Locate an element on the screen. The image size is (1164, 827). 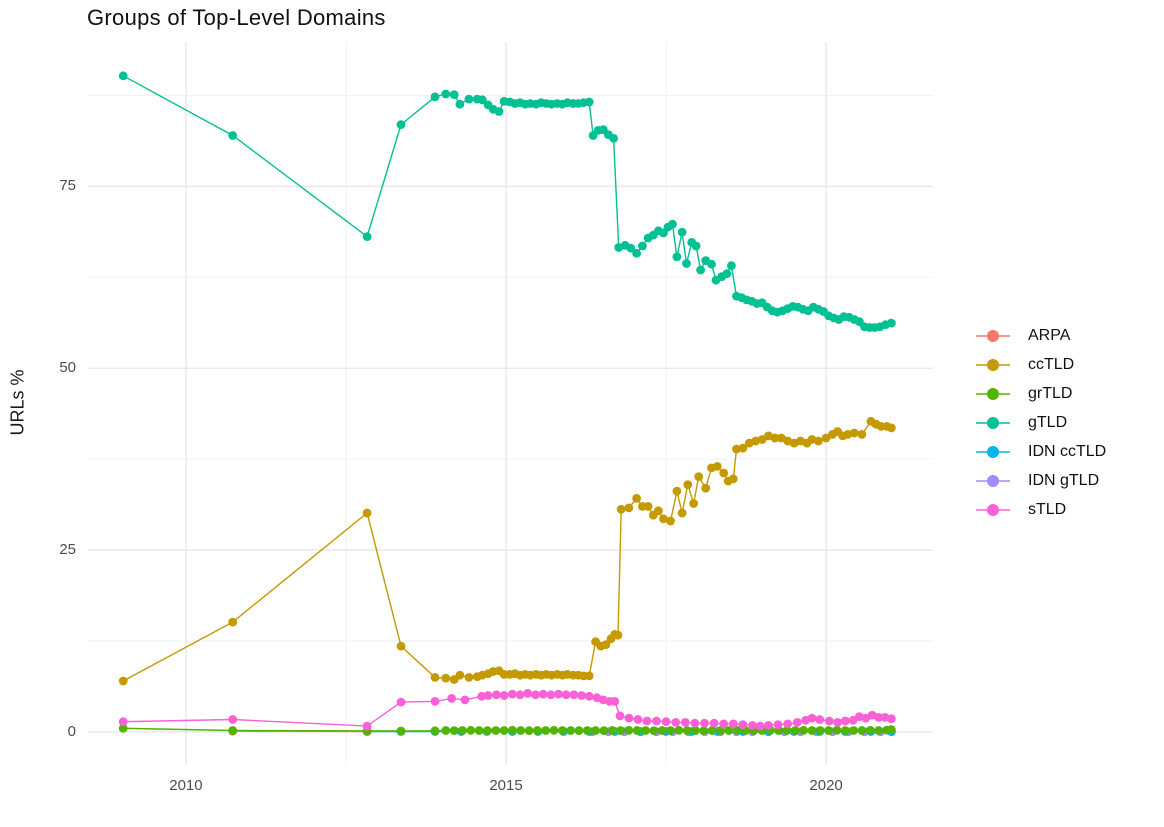
legend-label: ccTLD is located at coordinates (1051, 364).